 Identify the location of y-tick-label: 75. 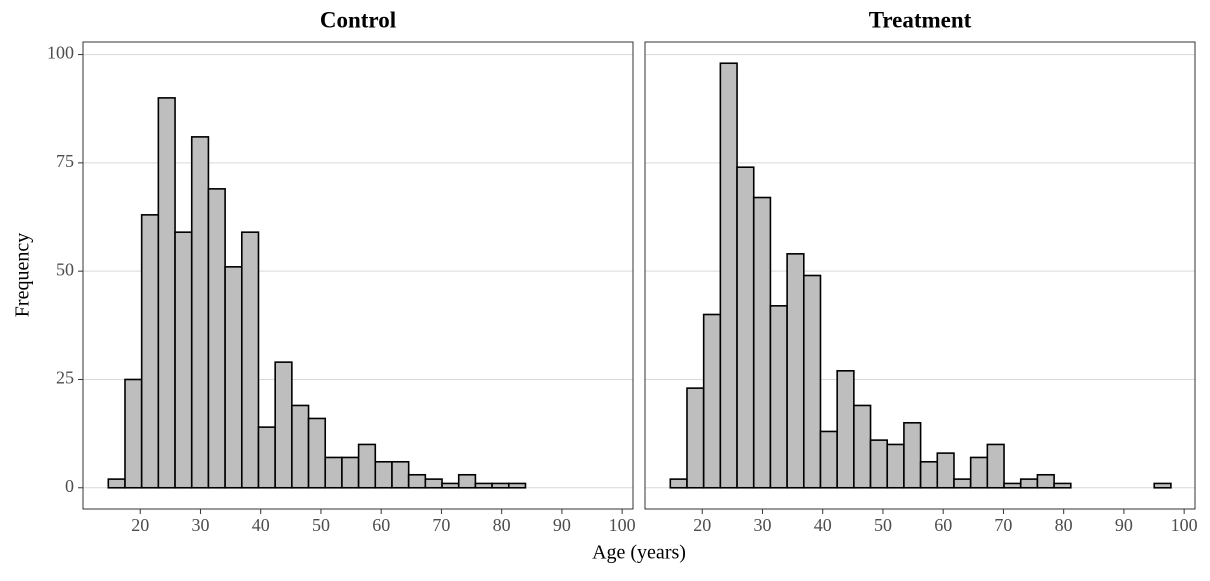
(65, 161).